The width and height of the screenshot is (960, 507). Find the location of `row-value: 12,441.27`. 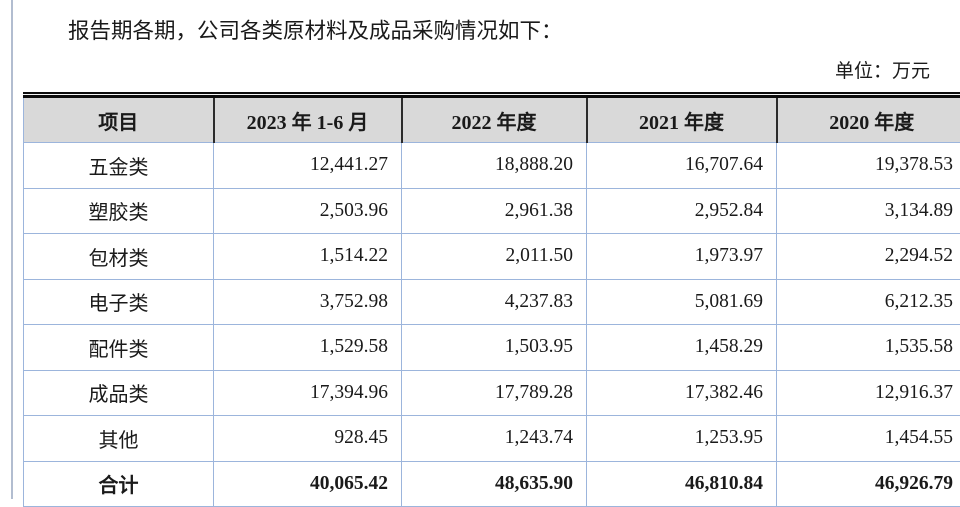

row-value: 12,441.27 is located at coordinates (308, 166).